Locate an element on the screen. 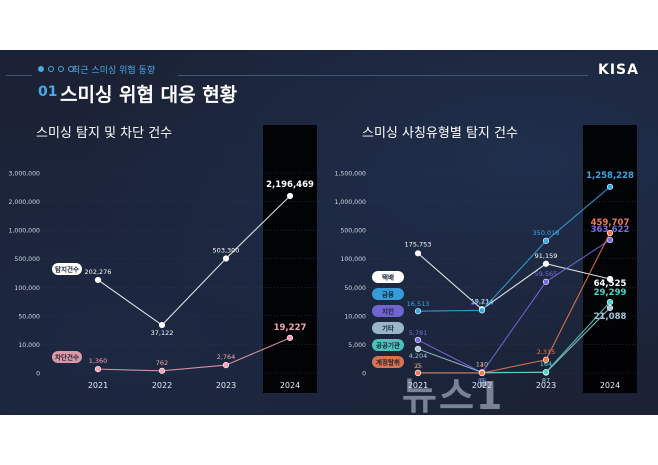  legend-label: 택배 is located at coordinates (388, 277).